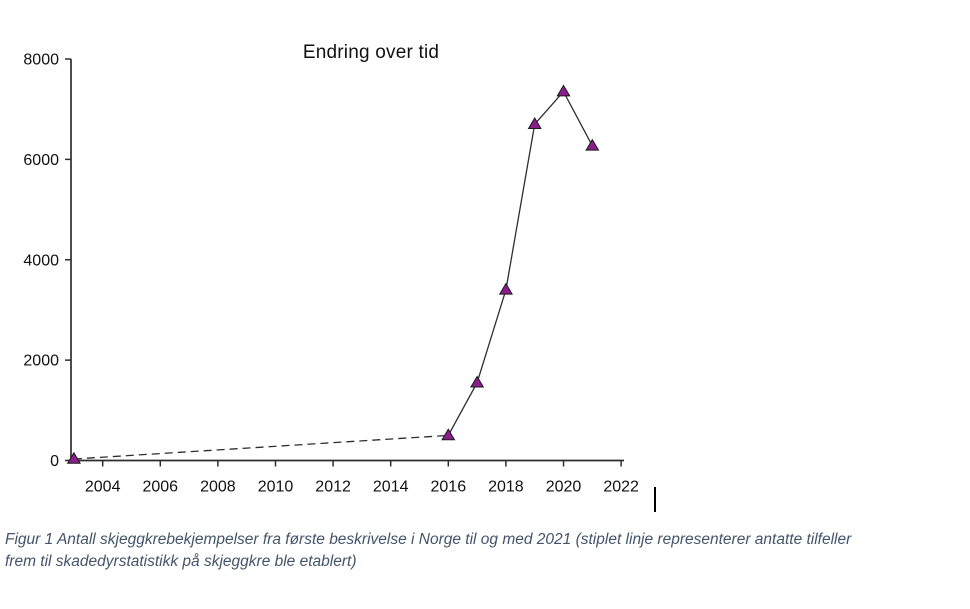  What do you see at coordinates (371, 52) in the screenshot?
I see `chart-title: Endring over tid` at bounding box center [371, 52].